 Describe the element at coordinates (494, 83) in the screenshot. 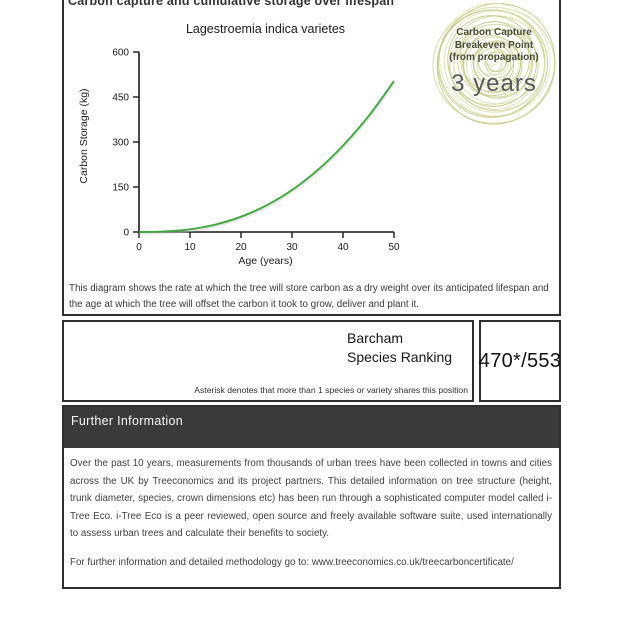

I see `badge-value: 3 years` at that location.